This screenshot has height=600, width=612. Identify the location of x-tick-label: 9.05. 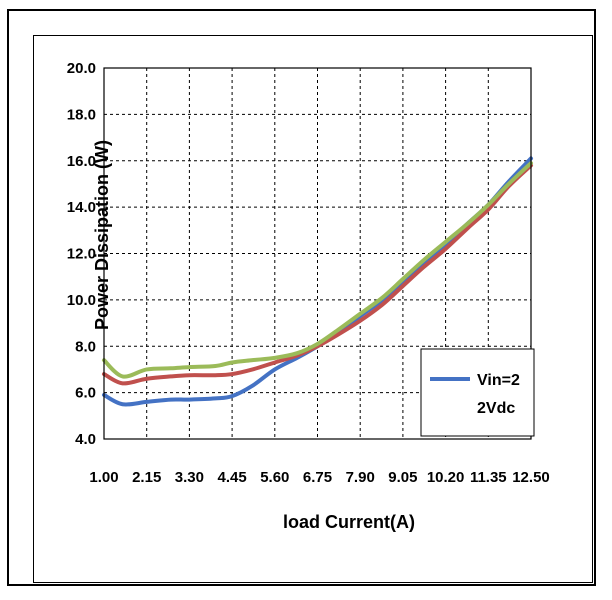
(402, 477).